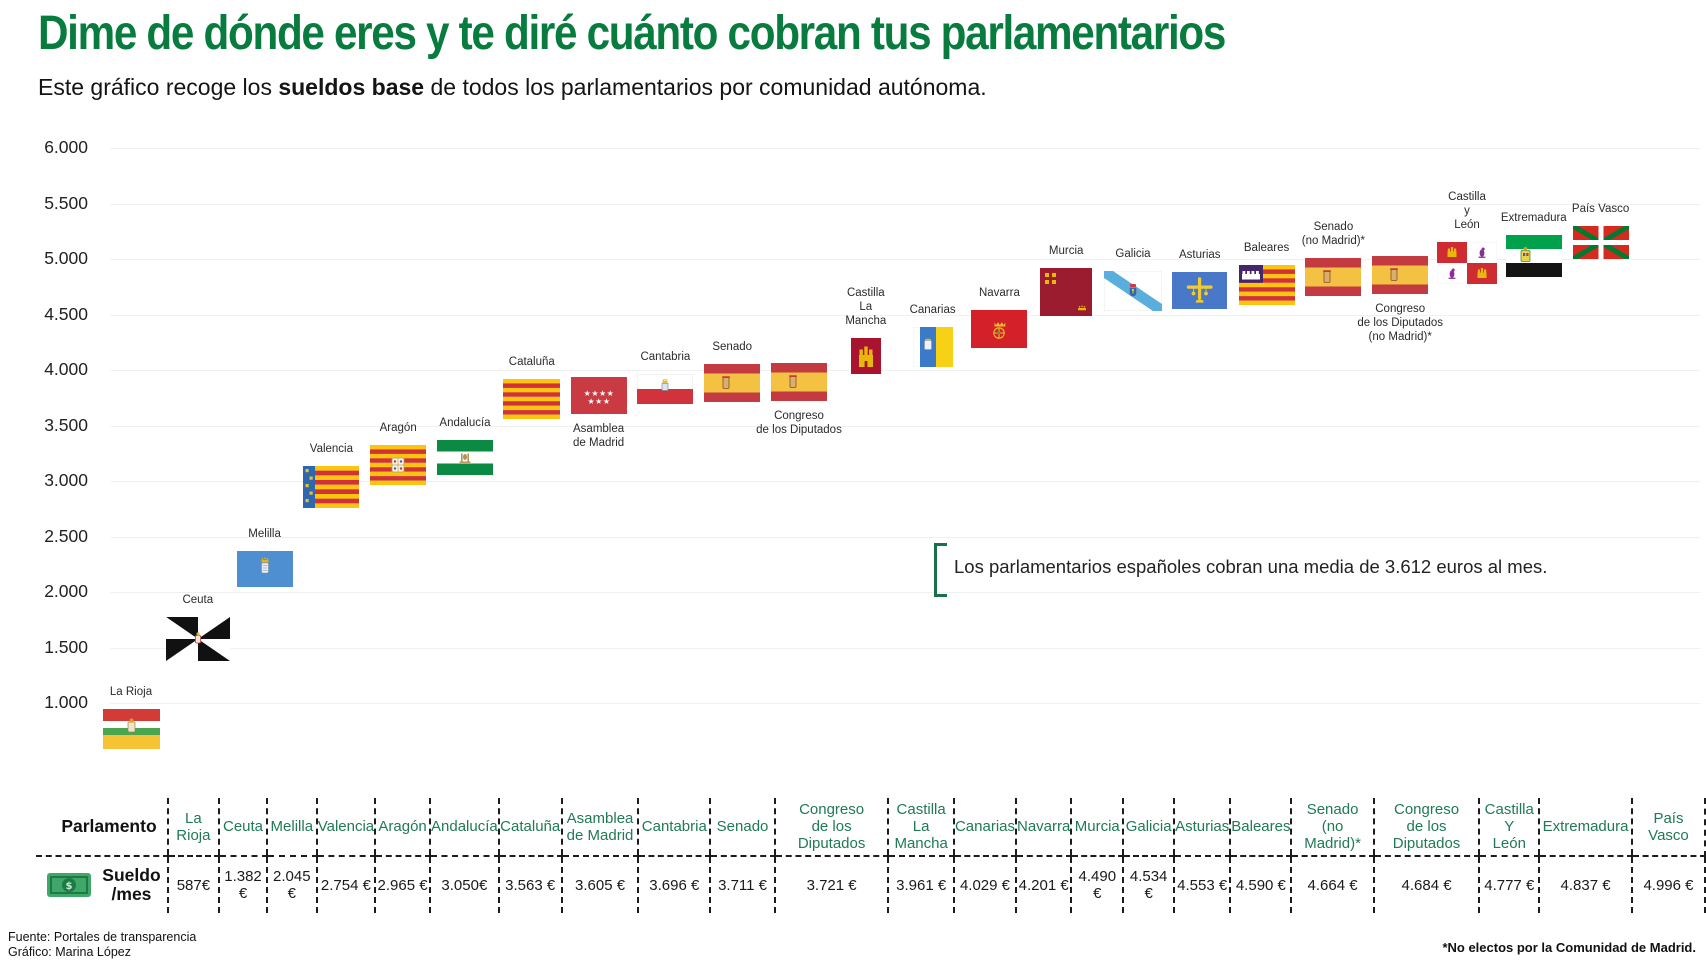 The width and height of the screenshot is (1706, 960). Describe the element at coordinates (665, 356) in the screenshot. I see `chart-point-label: Cantabria` at that location.